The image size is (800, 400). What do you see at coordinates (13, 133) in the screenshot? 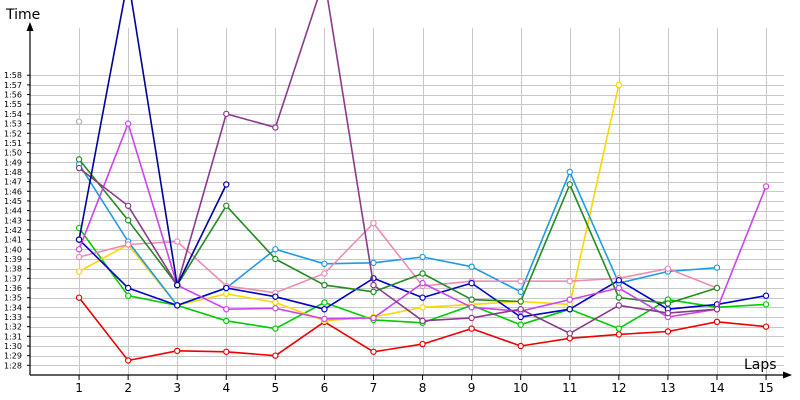
I see `y-tick-label: 1:52` at bounding box center [13, 133].